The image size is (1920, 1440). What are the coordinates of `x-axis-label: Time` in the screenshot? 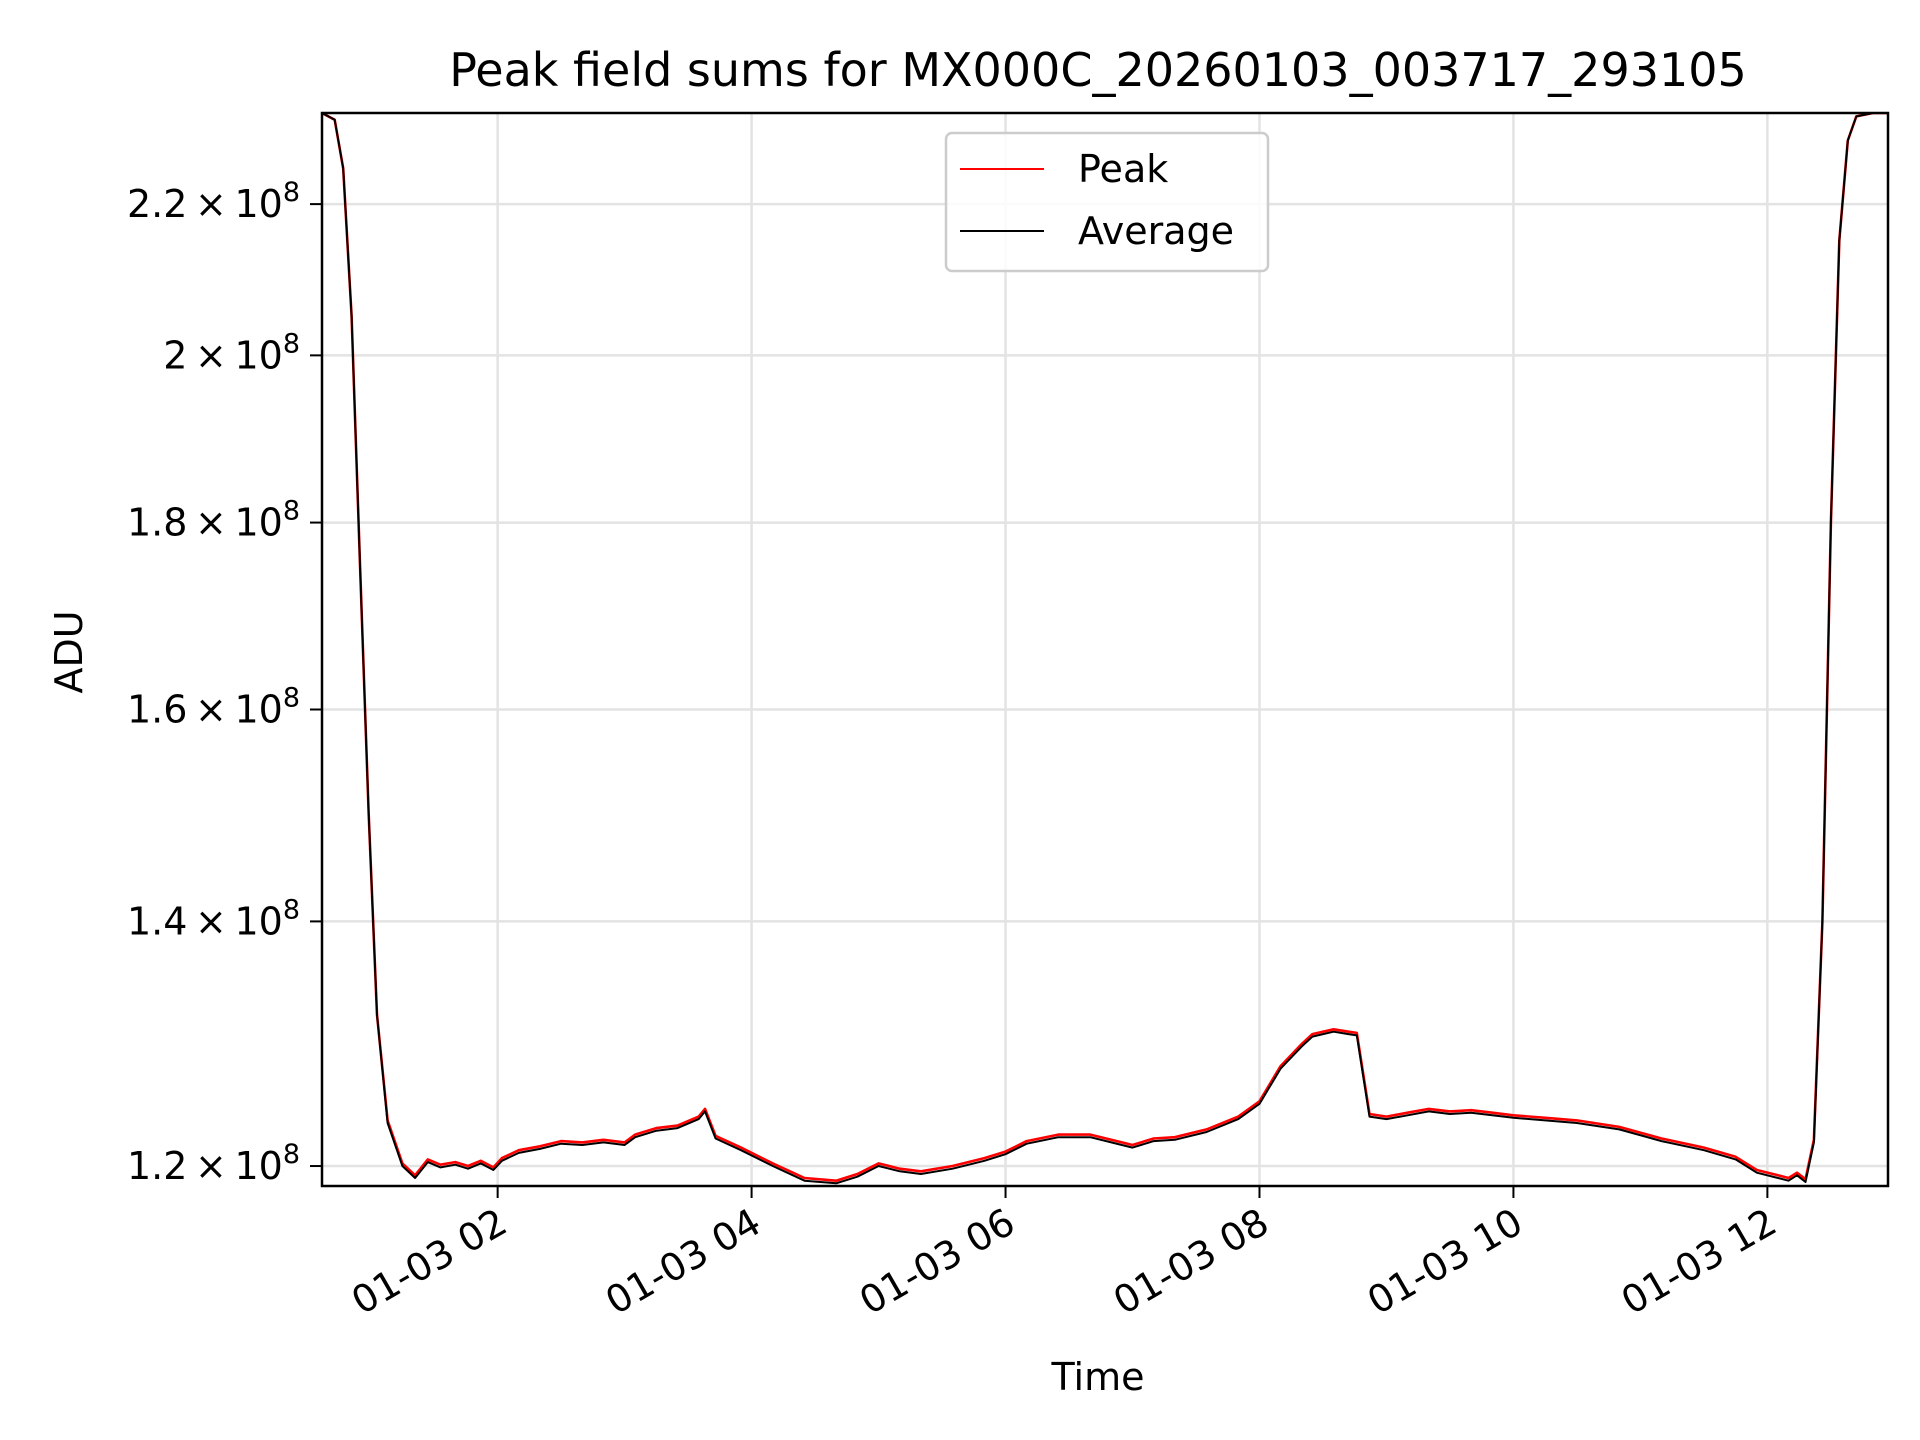 It's located at (1098, 1377).